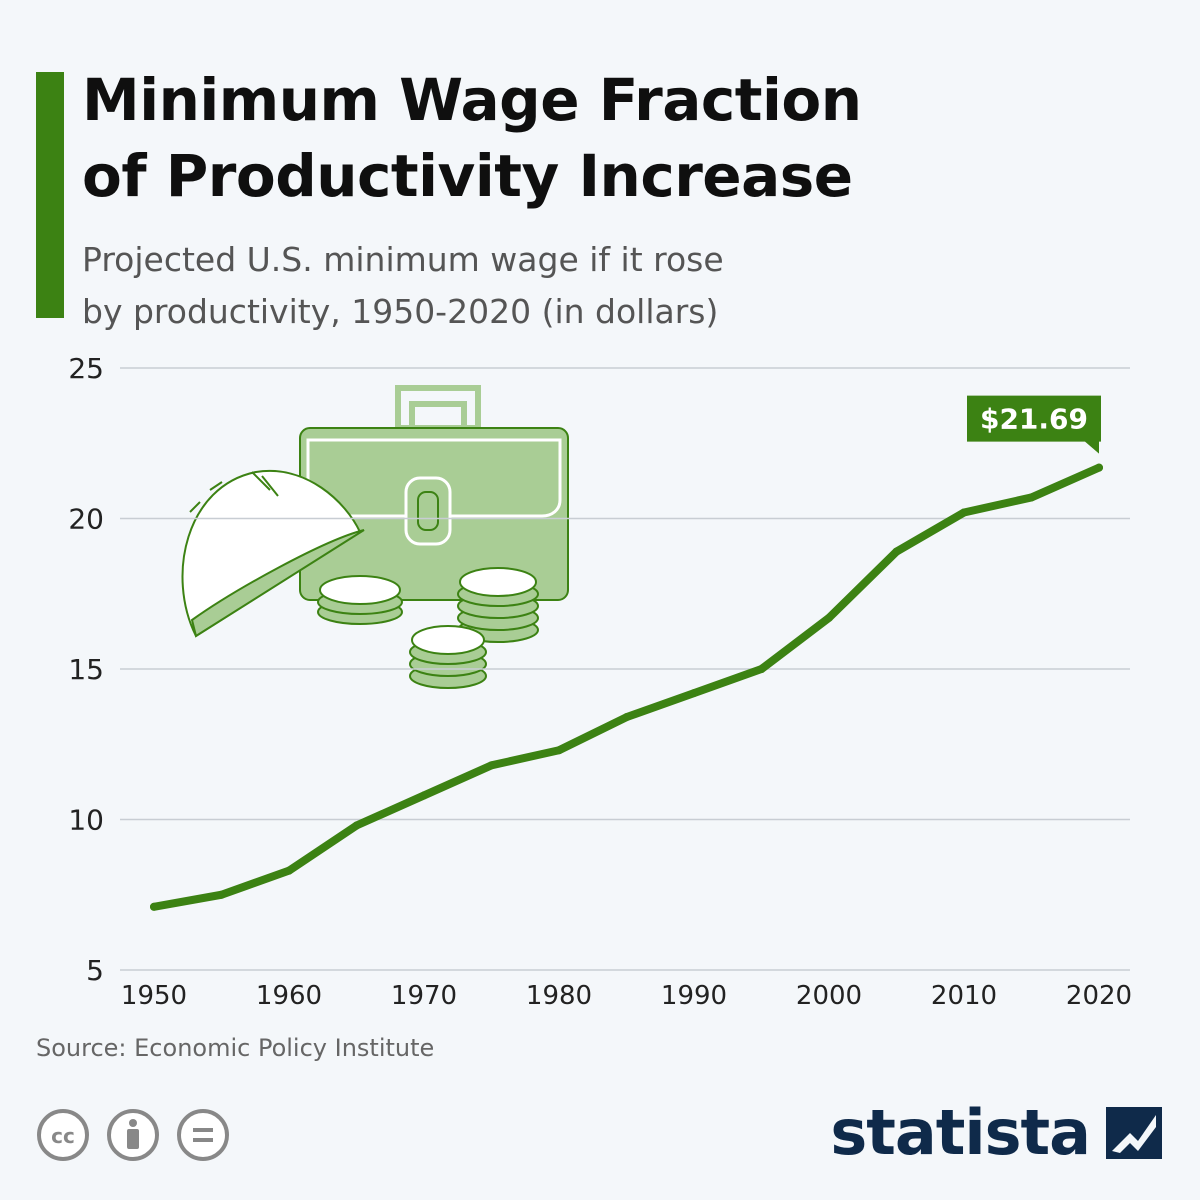  Describe the element at coordinates (86, 368) in the screenshot. I see `y-tick-label: 25` at that location.